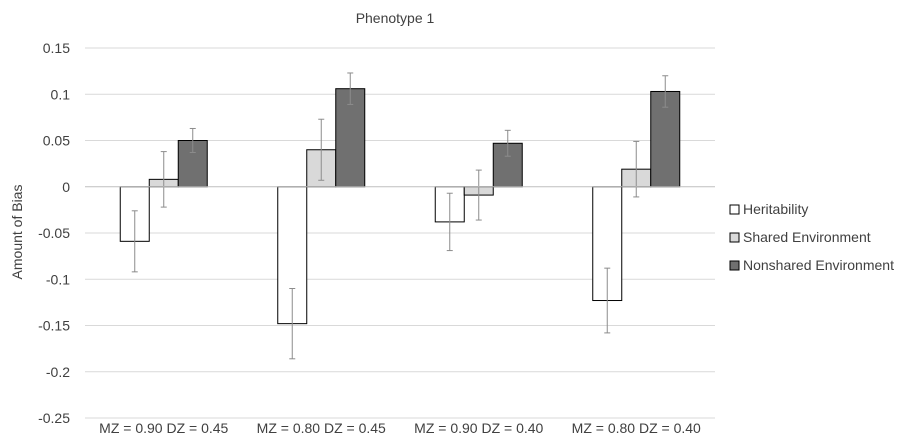  Describe the element at coordinates (395, 18) in the screenshot. I see `chart-title: Phenotype 1` at that location.